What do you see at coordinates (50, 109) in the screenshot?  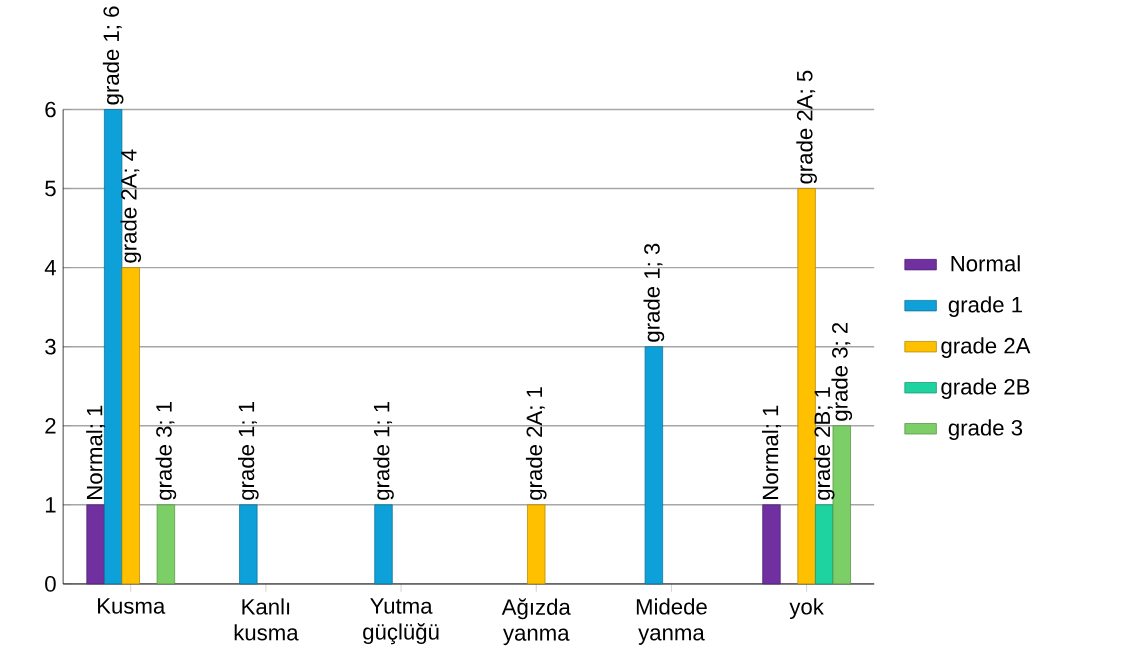 I see `y-tick-label: 6` at bounding box center [50, 109].